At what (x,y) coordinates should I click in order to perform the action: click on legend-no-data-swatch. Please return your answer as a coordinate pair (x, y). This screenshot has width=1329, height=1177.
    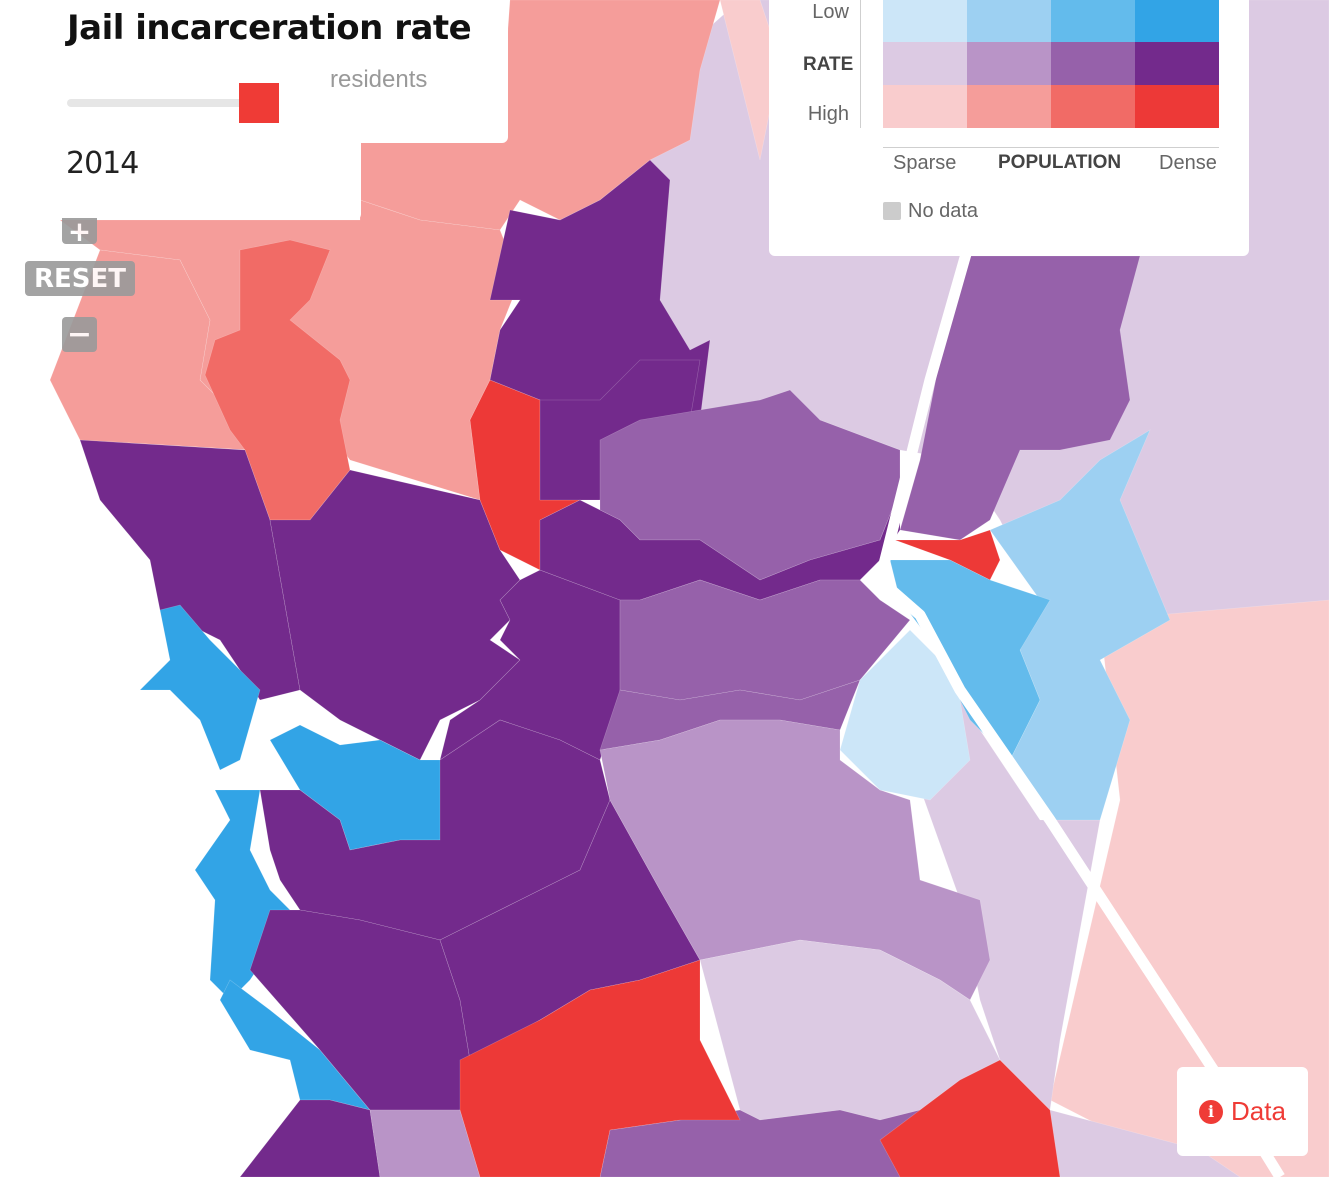
    Looking at the image, I should click on (892, 211).